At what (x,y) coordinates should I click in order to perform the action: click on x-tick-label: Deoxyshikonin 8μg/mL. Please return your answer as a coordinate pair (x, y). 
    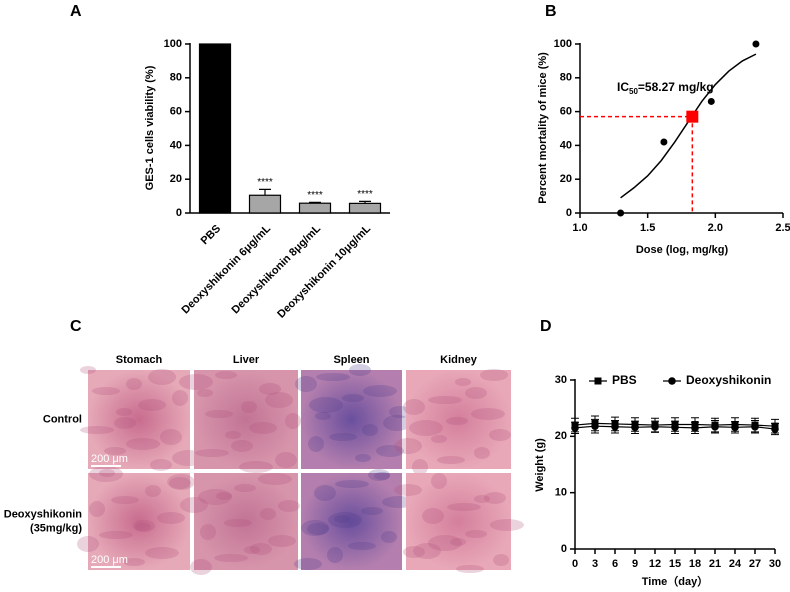
    Looking at the image, I should click on (277, 269).